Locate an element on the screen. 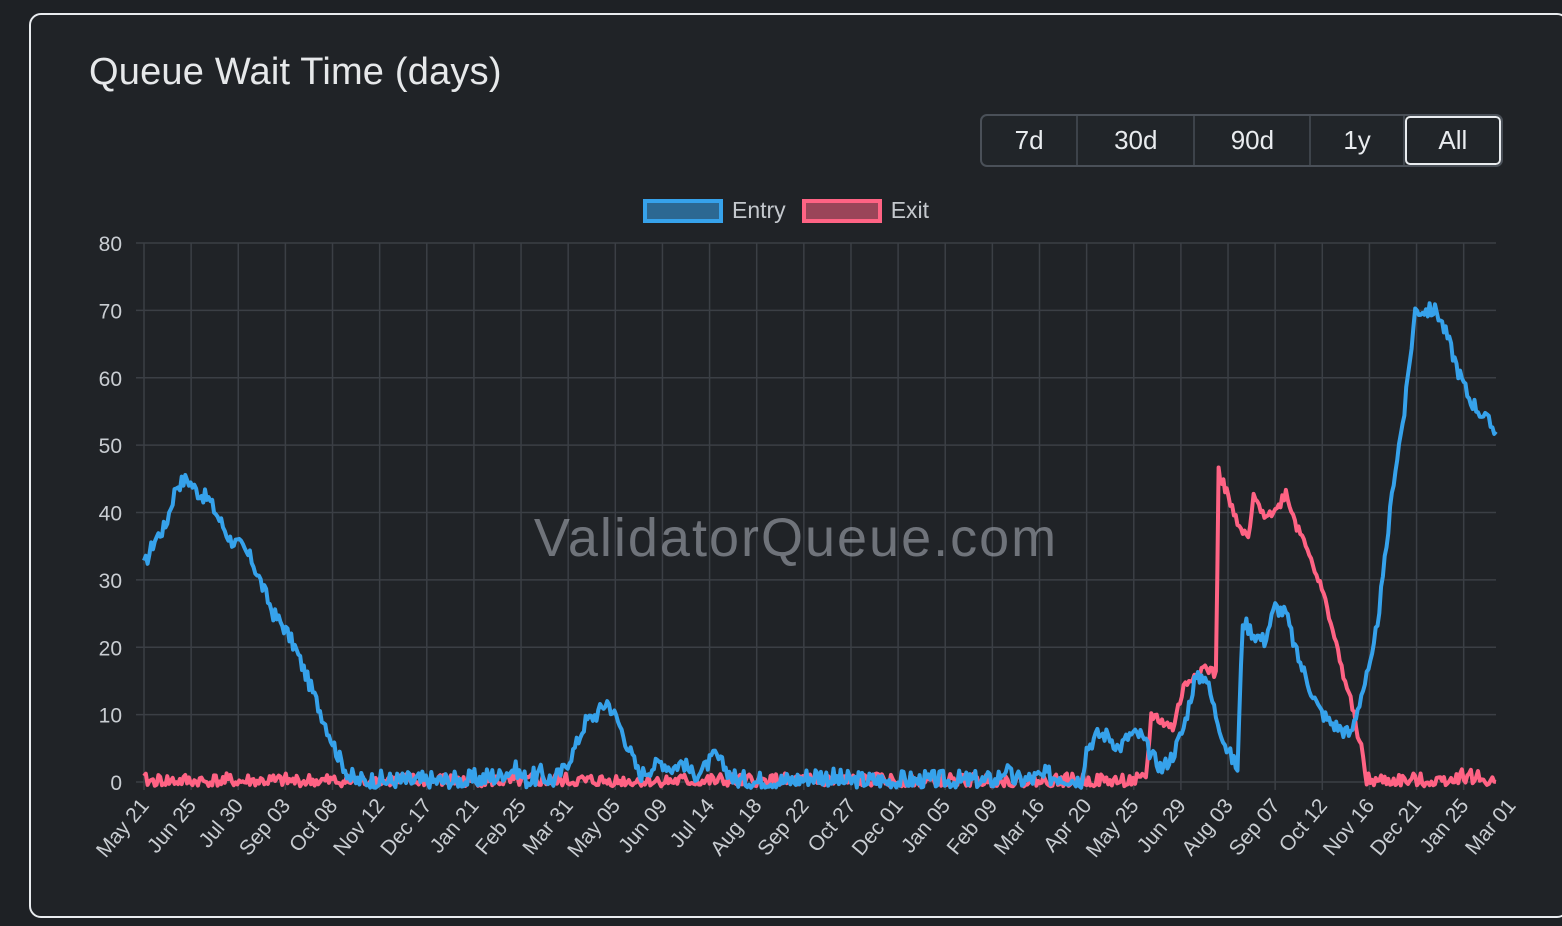  chart-legend: Entry Exit is located at coordinates (786, 210).